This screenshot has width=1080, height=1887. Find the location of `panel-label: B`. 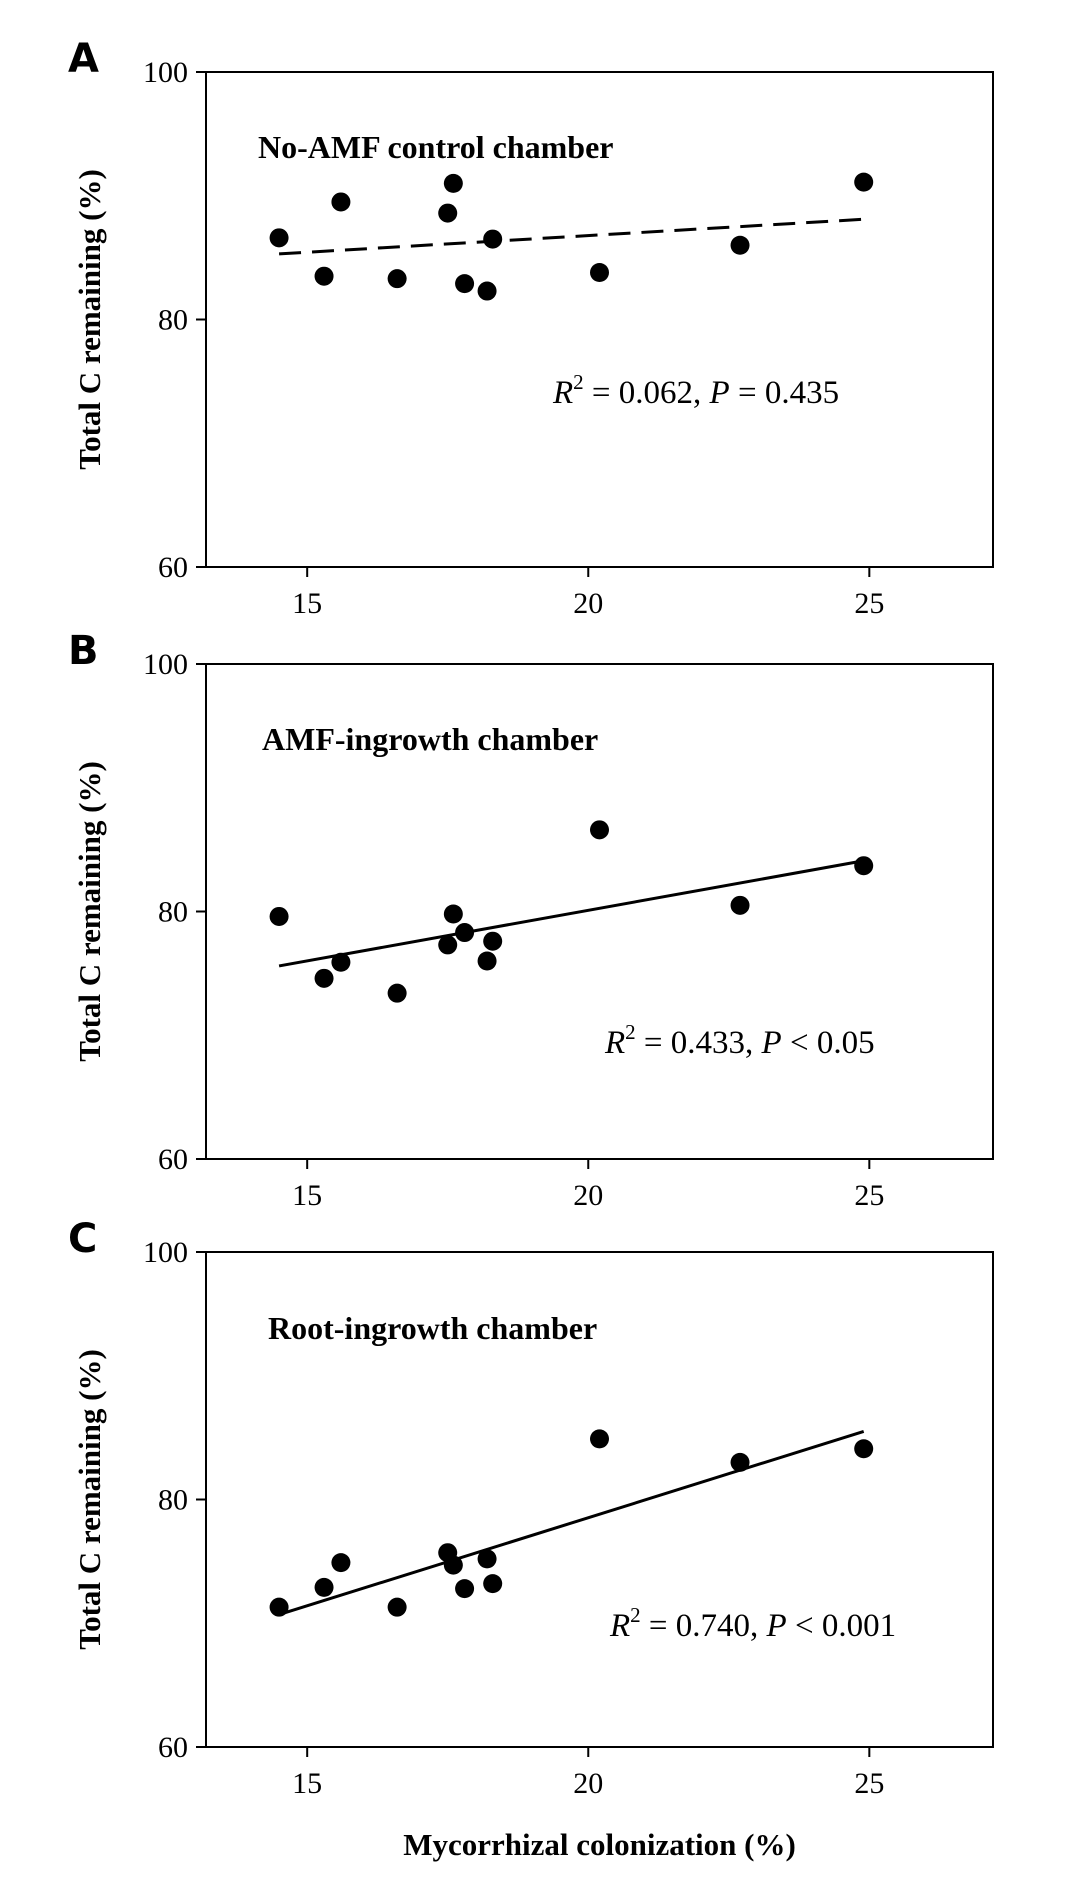

panel-label: B is located at coordinates (83, 651).